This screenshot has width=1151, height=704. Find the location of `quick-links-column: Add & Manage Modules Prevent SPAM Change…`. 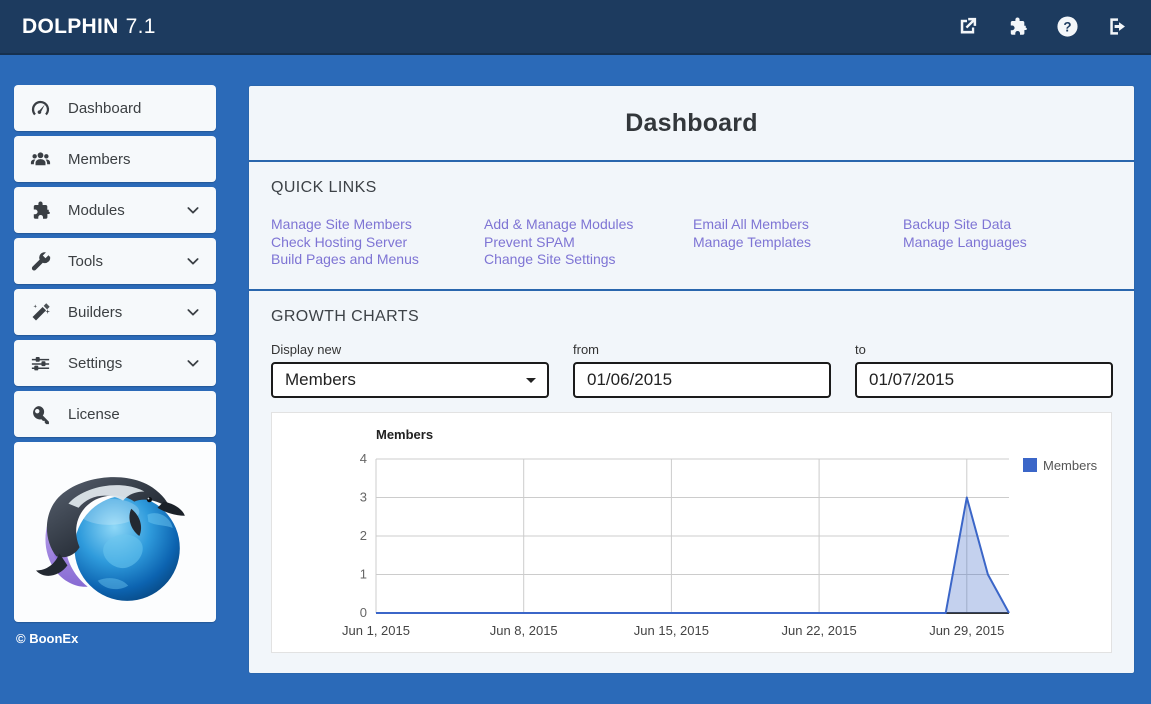

quick-links-column: Add & Manage Modules Prevent SPAM Change… is located at coordinates (588, 242).